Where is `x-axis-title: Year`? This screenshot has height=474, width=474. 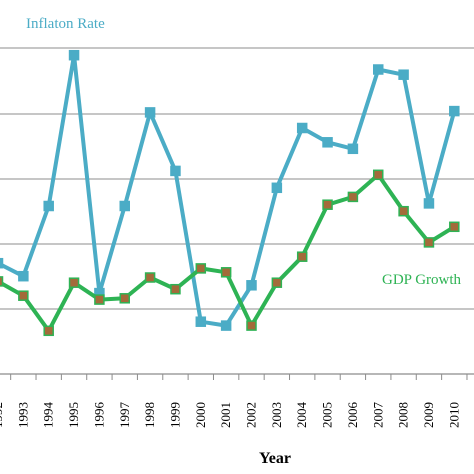 x-axis-title: Year is located at coordinates (275, 458).